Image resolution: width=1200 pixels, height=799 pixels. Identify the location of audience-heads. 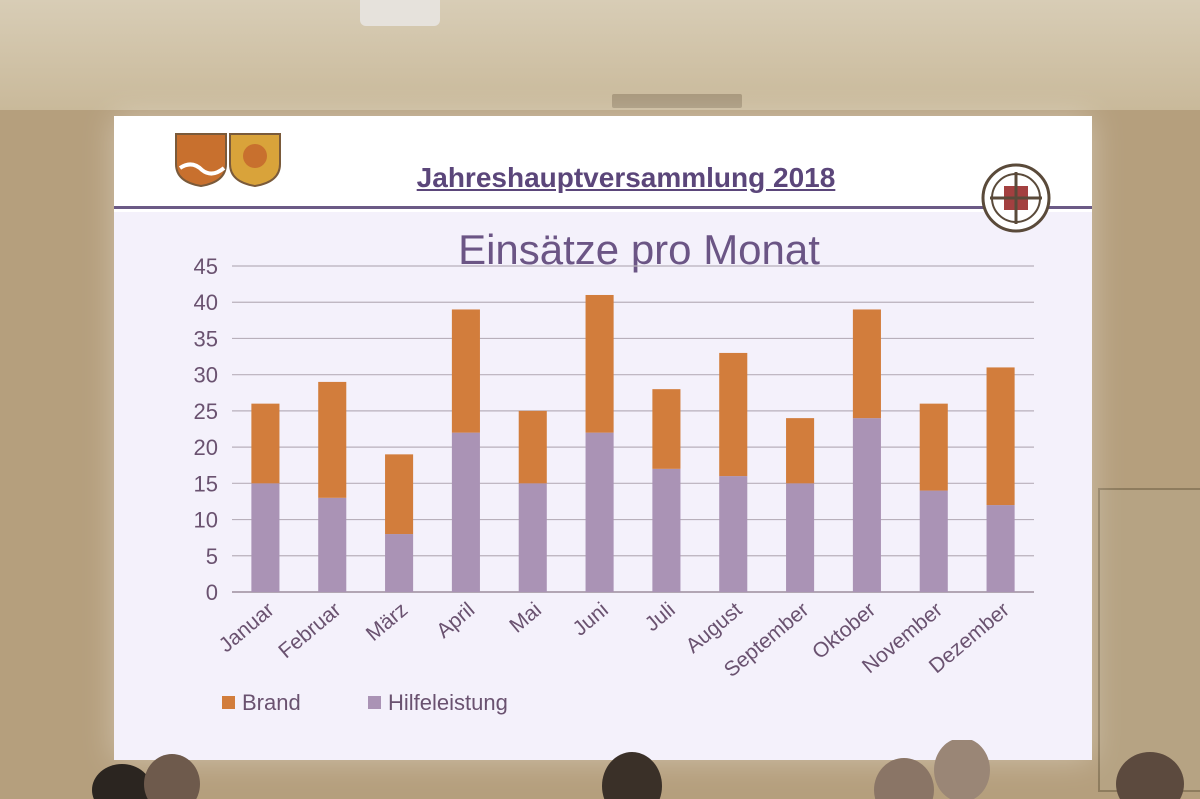
(638, 769).